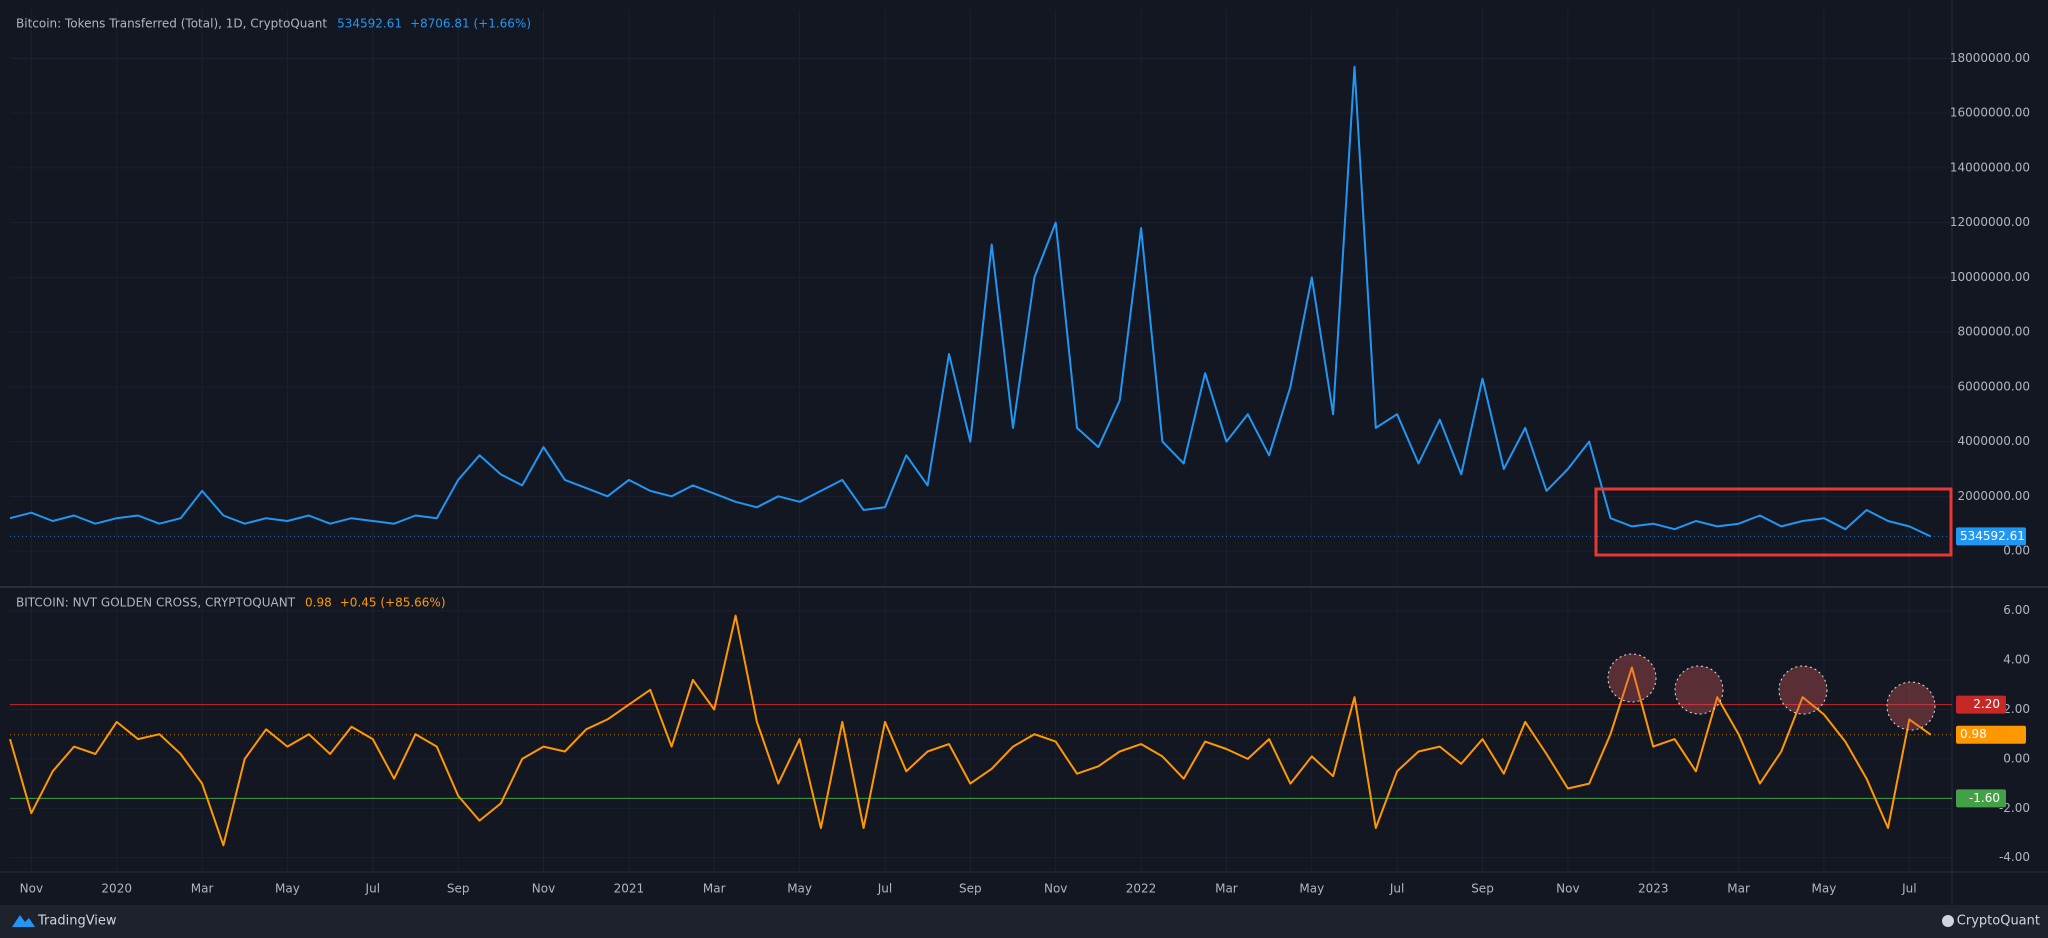  Describe the element at coordinates (2016, 660) in the screenshot. I see `y-tick-label: 4.00` at that location.